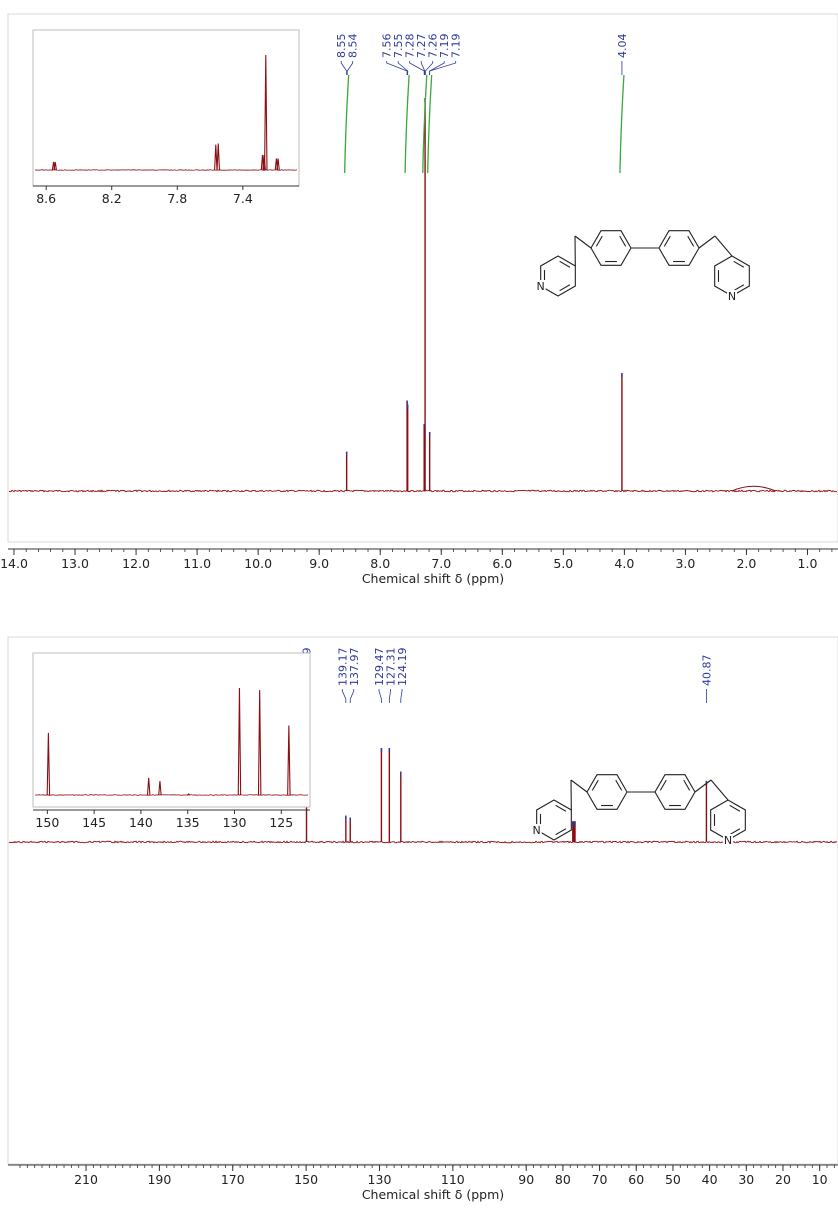 The height and width of the screenshot is (1214, 838). I want to click on x-tick-label-9: 6.0, so click(502, 563).